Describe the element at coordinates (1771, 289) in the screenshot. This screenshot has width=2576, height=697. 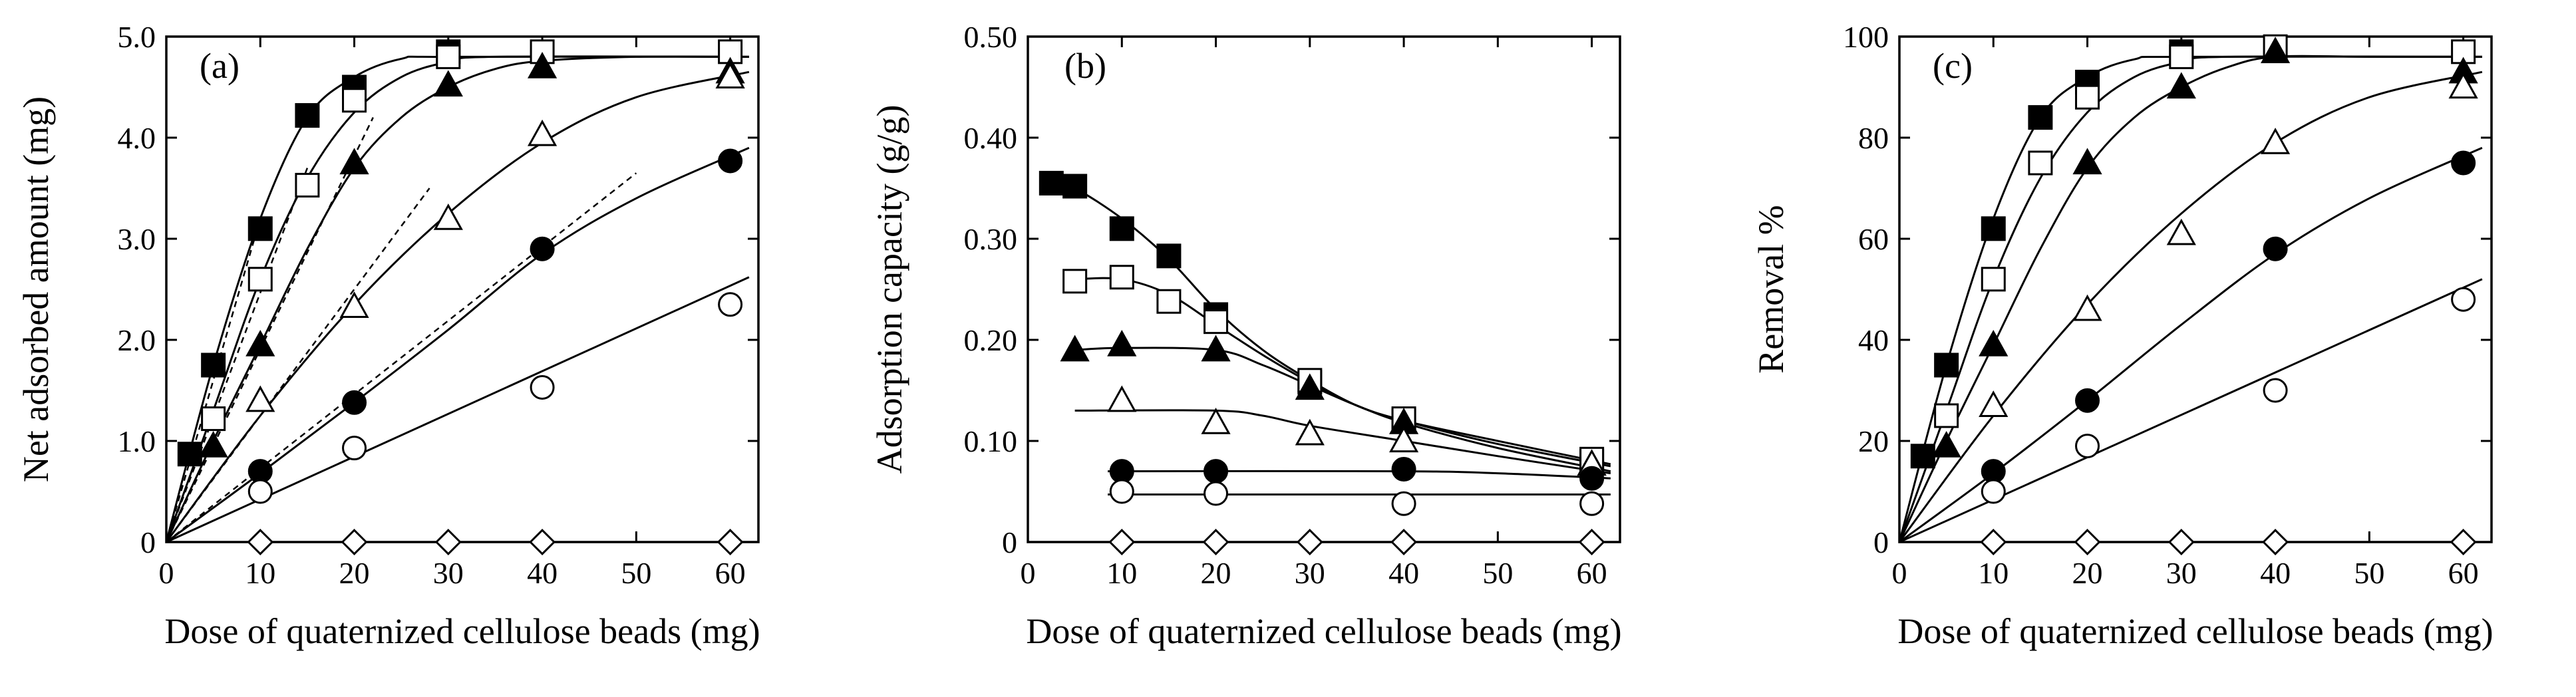
I see `y-axis-title: Removal %` at that location.